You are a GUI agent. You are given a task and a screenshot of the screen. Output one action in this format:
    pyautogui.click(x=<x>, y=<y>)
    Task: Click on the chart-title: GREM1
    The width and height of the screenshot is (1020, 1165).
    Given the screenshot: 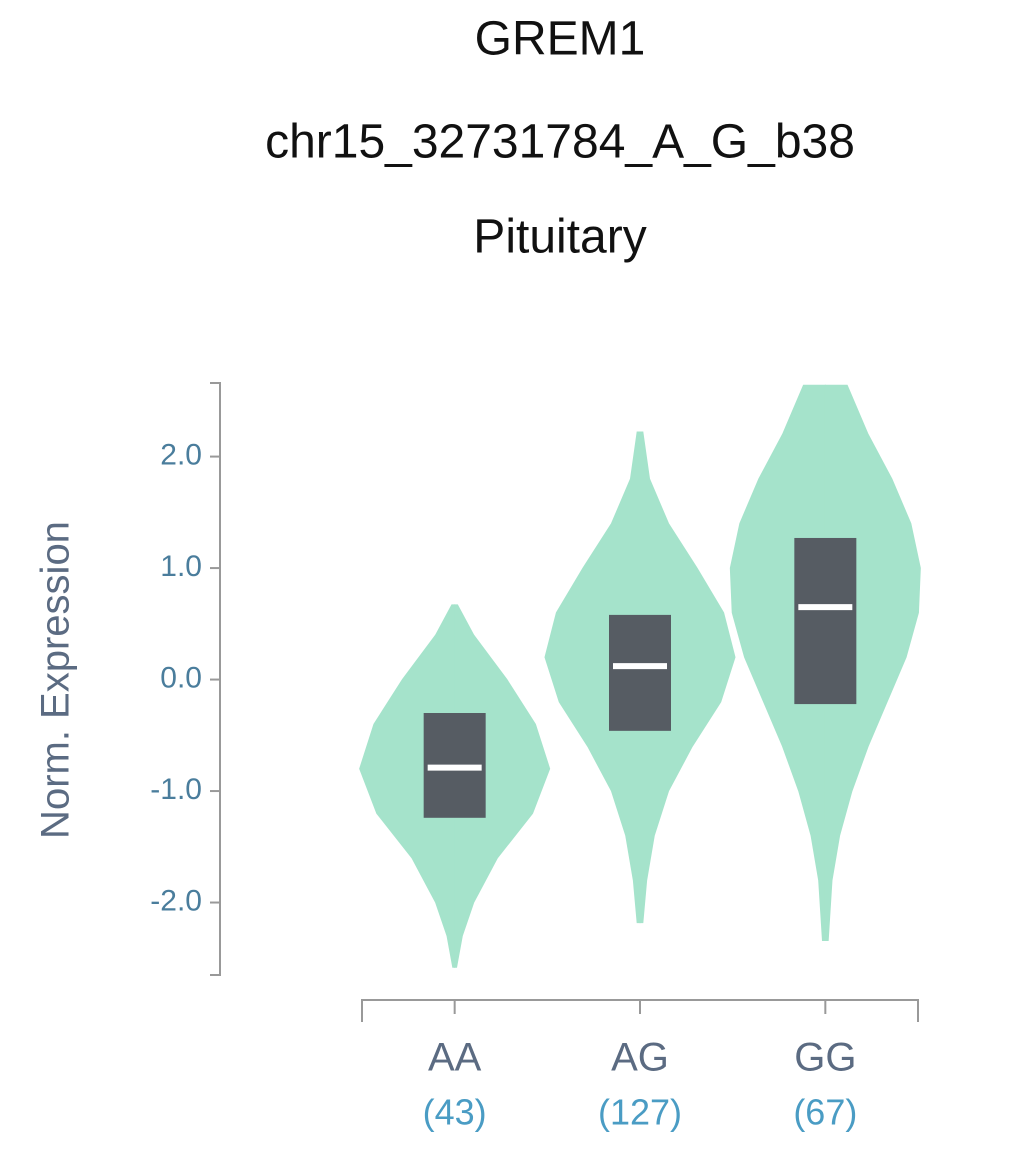 What is the action you would take?
    pyautogui.click(x=560, y=39)
    